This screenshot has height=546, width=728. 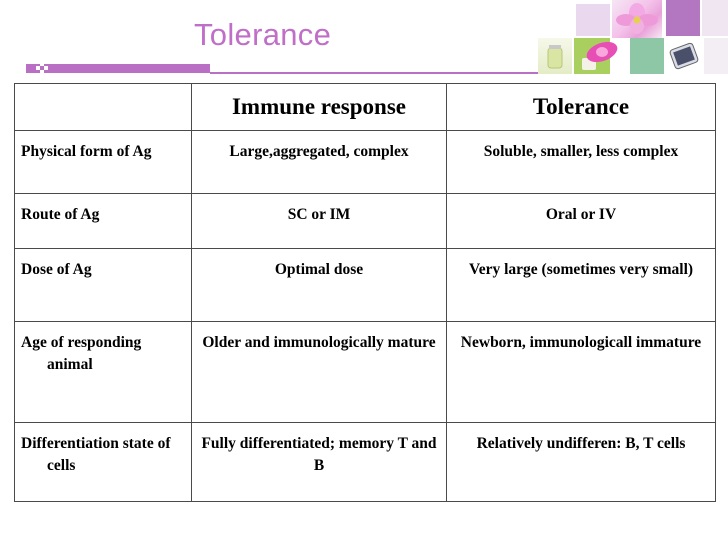 I want to click on table-row: Route of Ag SC or IM Oral or IV, so click(x=365, y=221).